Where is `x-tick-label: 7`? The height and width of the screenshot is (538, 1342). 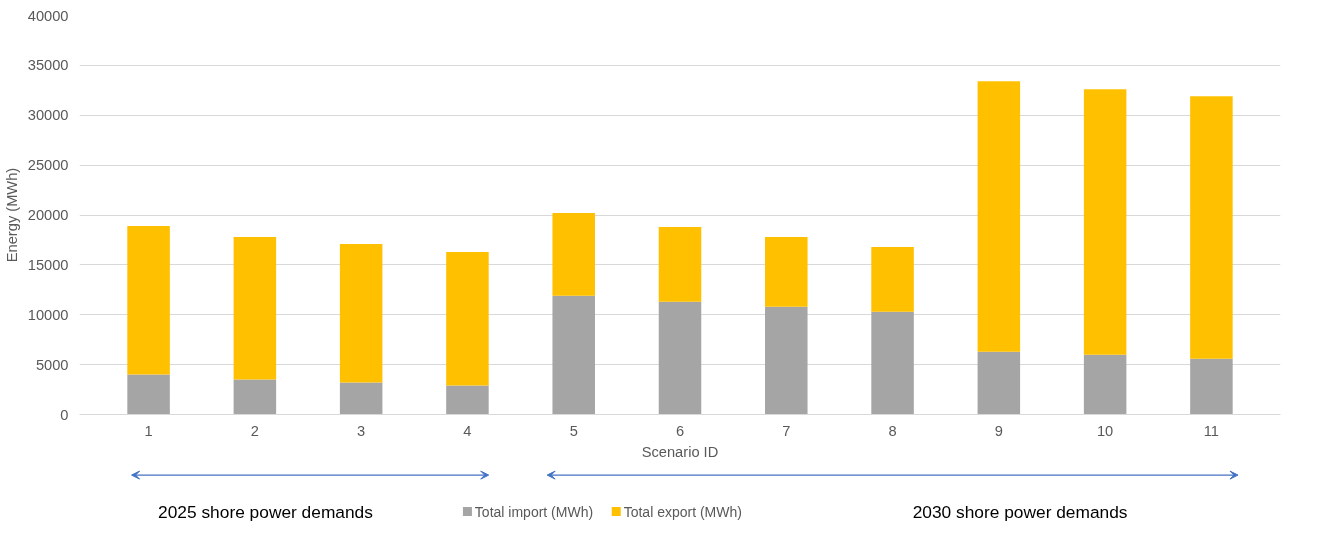 x-tick-label: 7 is located at coordinates (786, 430).